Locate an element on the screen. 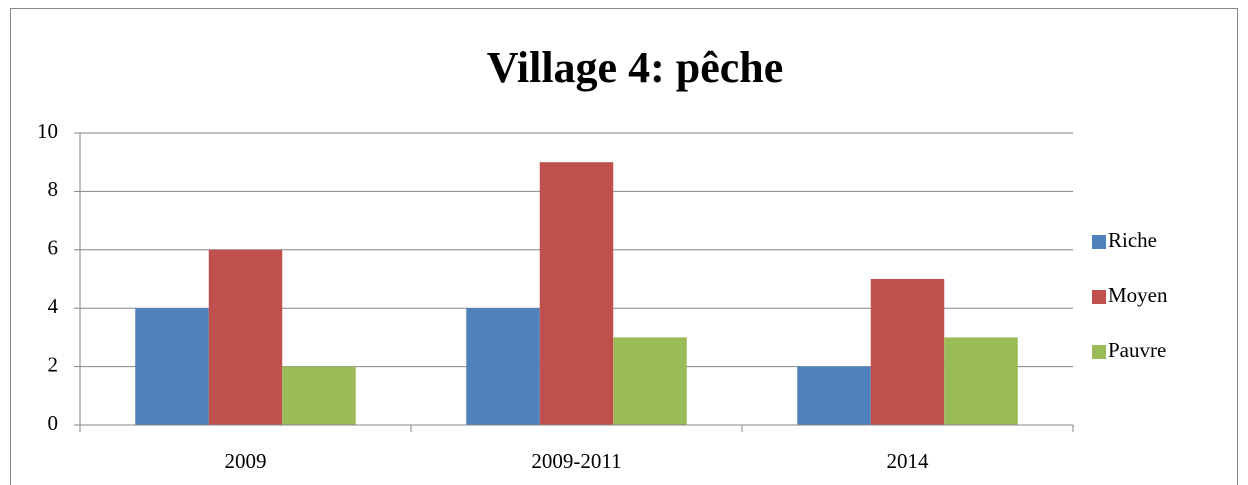  y-tick-label: 4 is located at coordinates (53, 306).